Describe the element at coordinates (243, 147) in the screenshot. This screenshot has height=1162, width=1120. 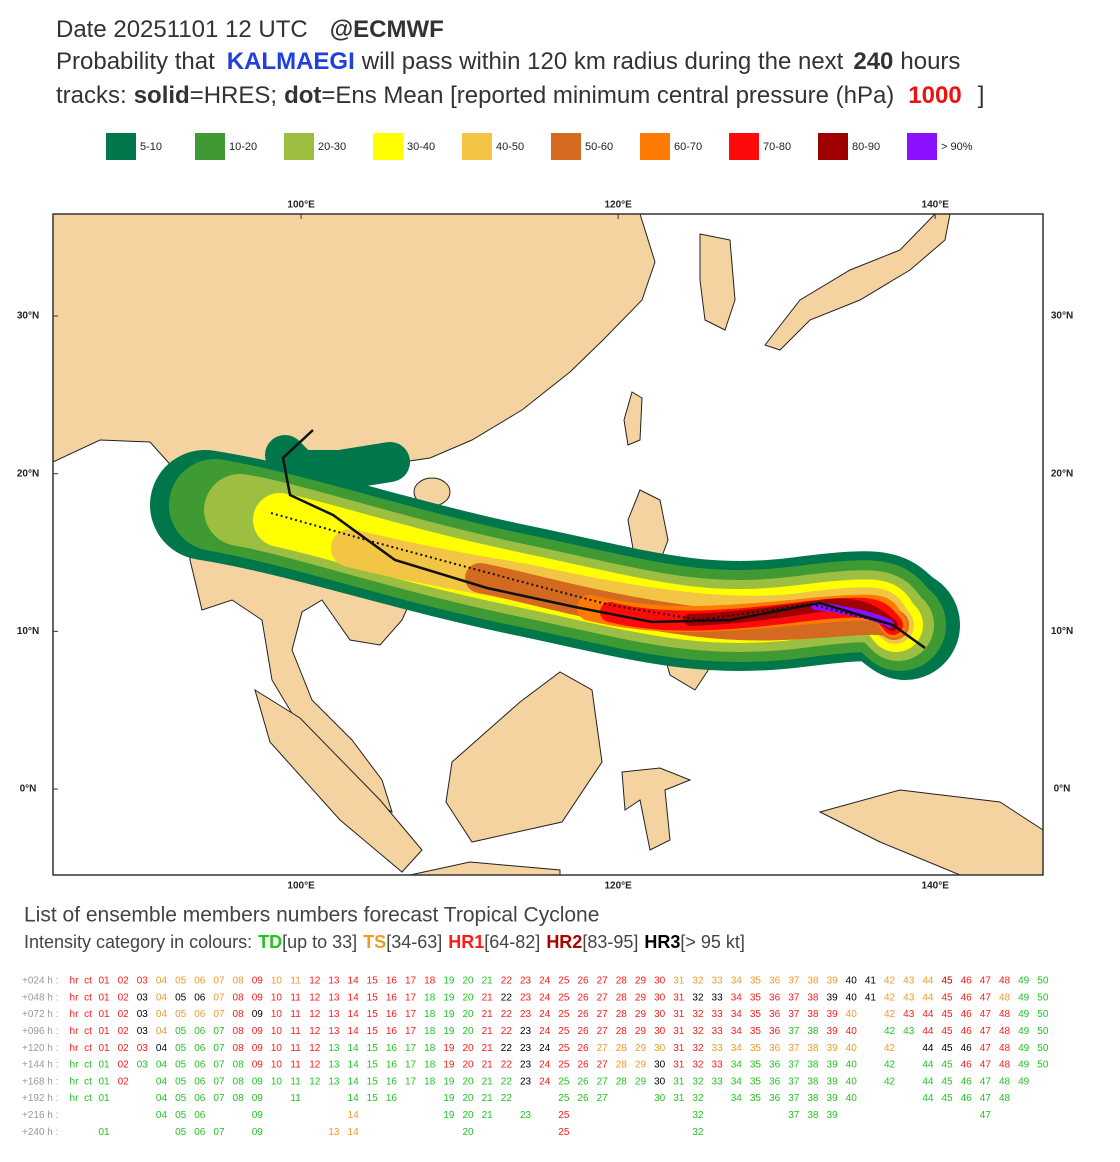
I see `legend-label: 10-20` at that location.